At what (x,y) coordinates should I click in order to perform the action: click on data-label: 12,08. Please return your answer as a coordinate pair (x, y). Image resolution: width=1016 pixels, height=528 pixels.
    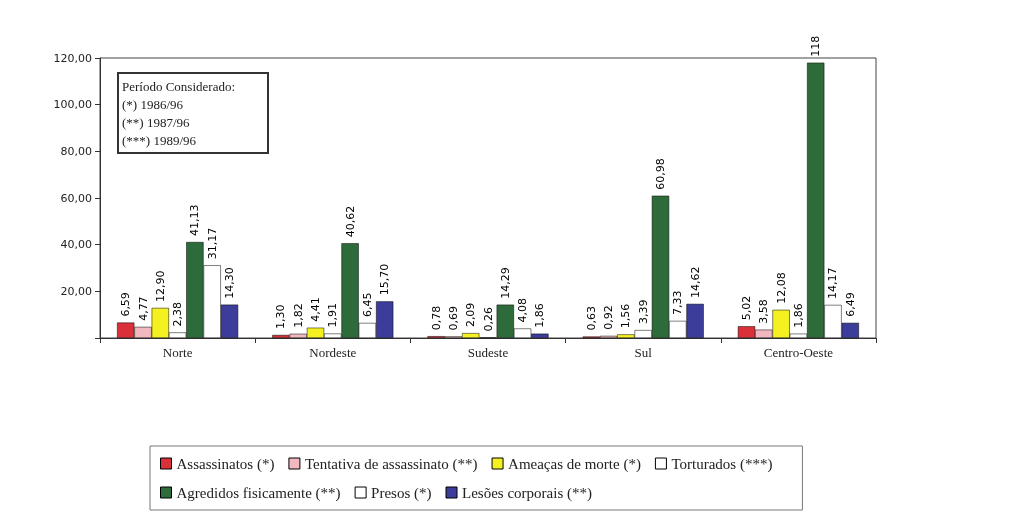
    Looking at the image, I should click on (781, 288).